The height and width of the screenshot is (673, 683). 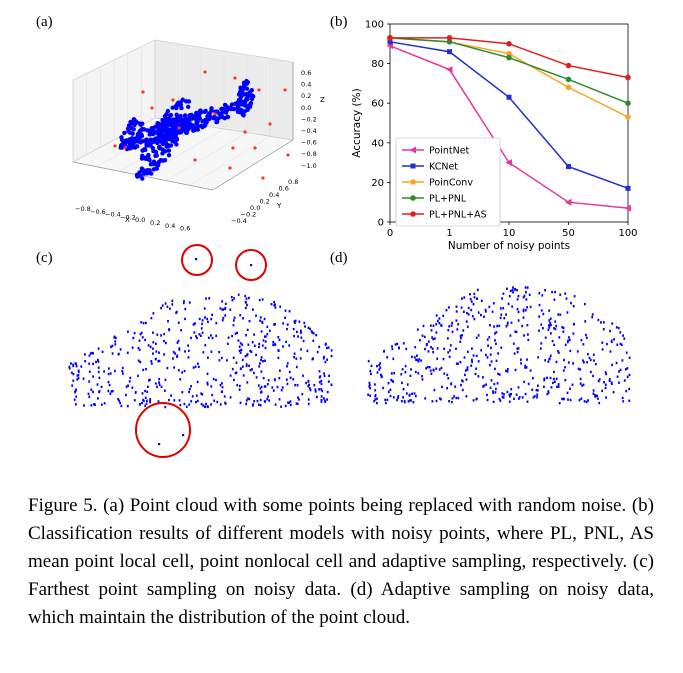 I want to click on data-point, so click(x=508, y=163).